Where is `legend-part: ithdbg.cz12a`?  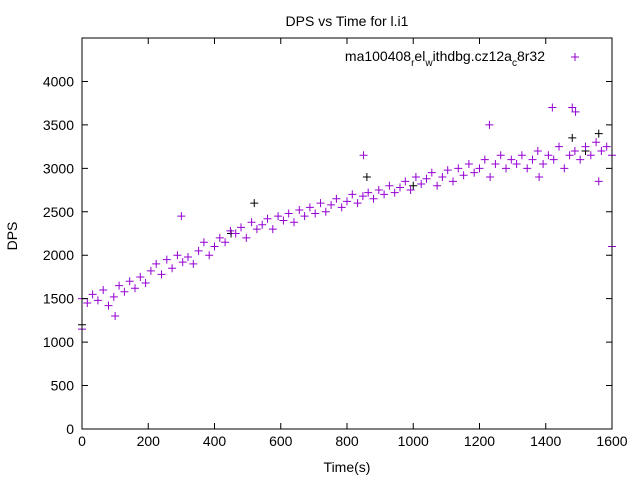 legend-part: ithdbg.cz12a is located at coordinates (473, 56).